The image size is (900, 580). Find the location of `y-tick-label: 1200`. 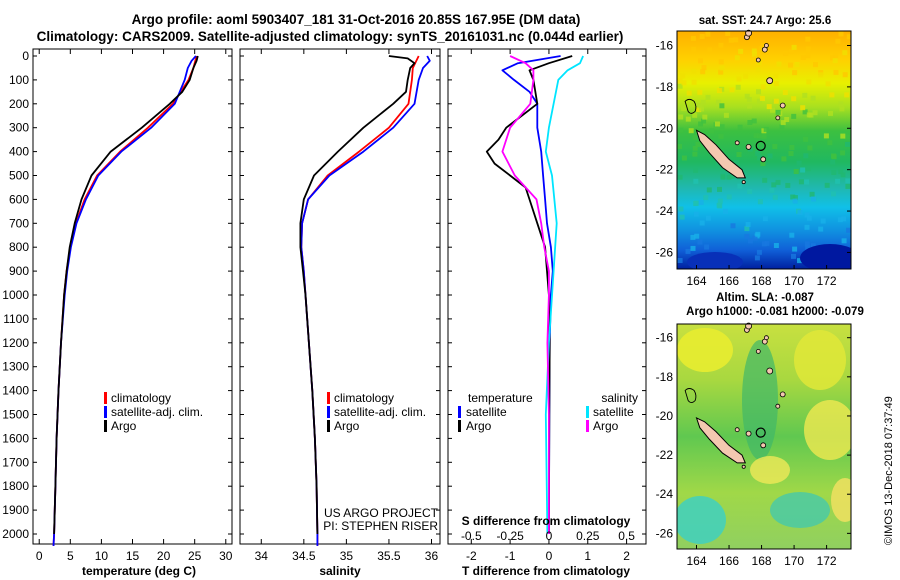

y-tick-label: 1200 is located at coordinates (15, 343).